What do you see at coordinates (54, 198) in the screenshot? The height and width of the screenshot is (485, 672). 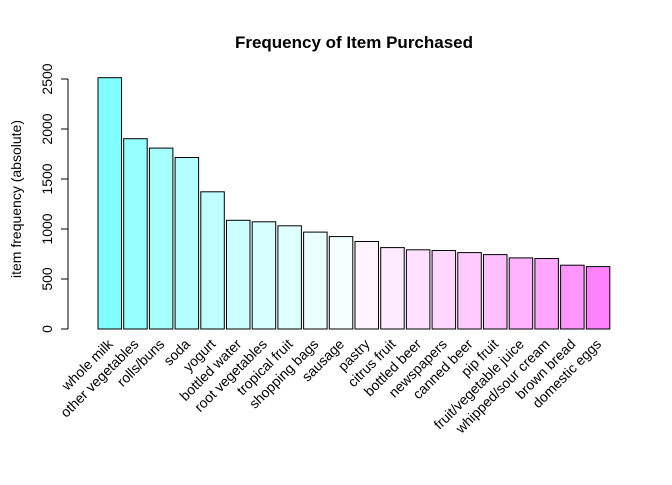 I see `y-axis: 0 500 1000 1500 2000 2500` at bounding box center [54, 198].